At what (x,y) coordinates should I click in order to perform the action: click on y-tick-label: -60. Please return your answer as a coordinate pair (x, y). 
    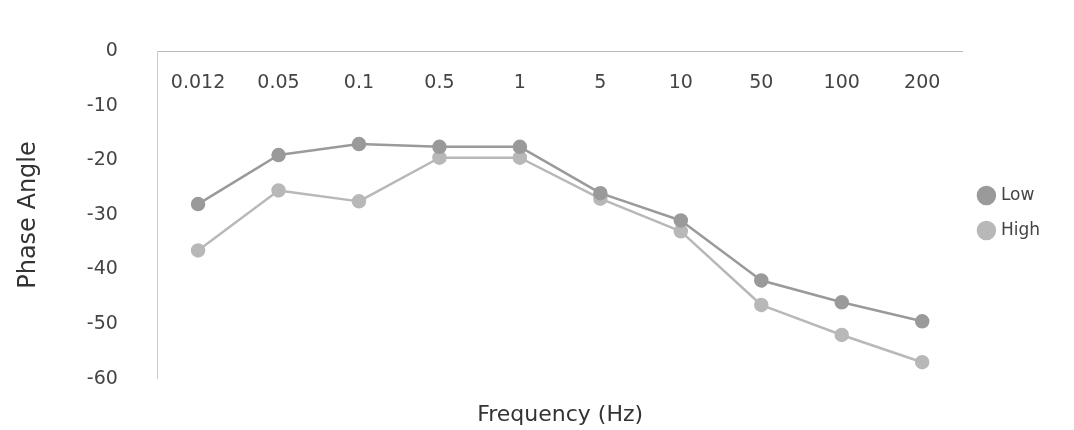
    Looking at the image, I should click on (102, 376).